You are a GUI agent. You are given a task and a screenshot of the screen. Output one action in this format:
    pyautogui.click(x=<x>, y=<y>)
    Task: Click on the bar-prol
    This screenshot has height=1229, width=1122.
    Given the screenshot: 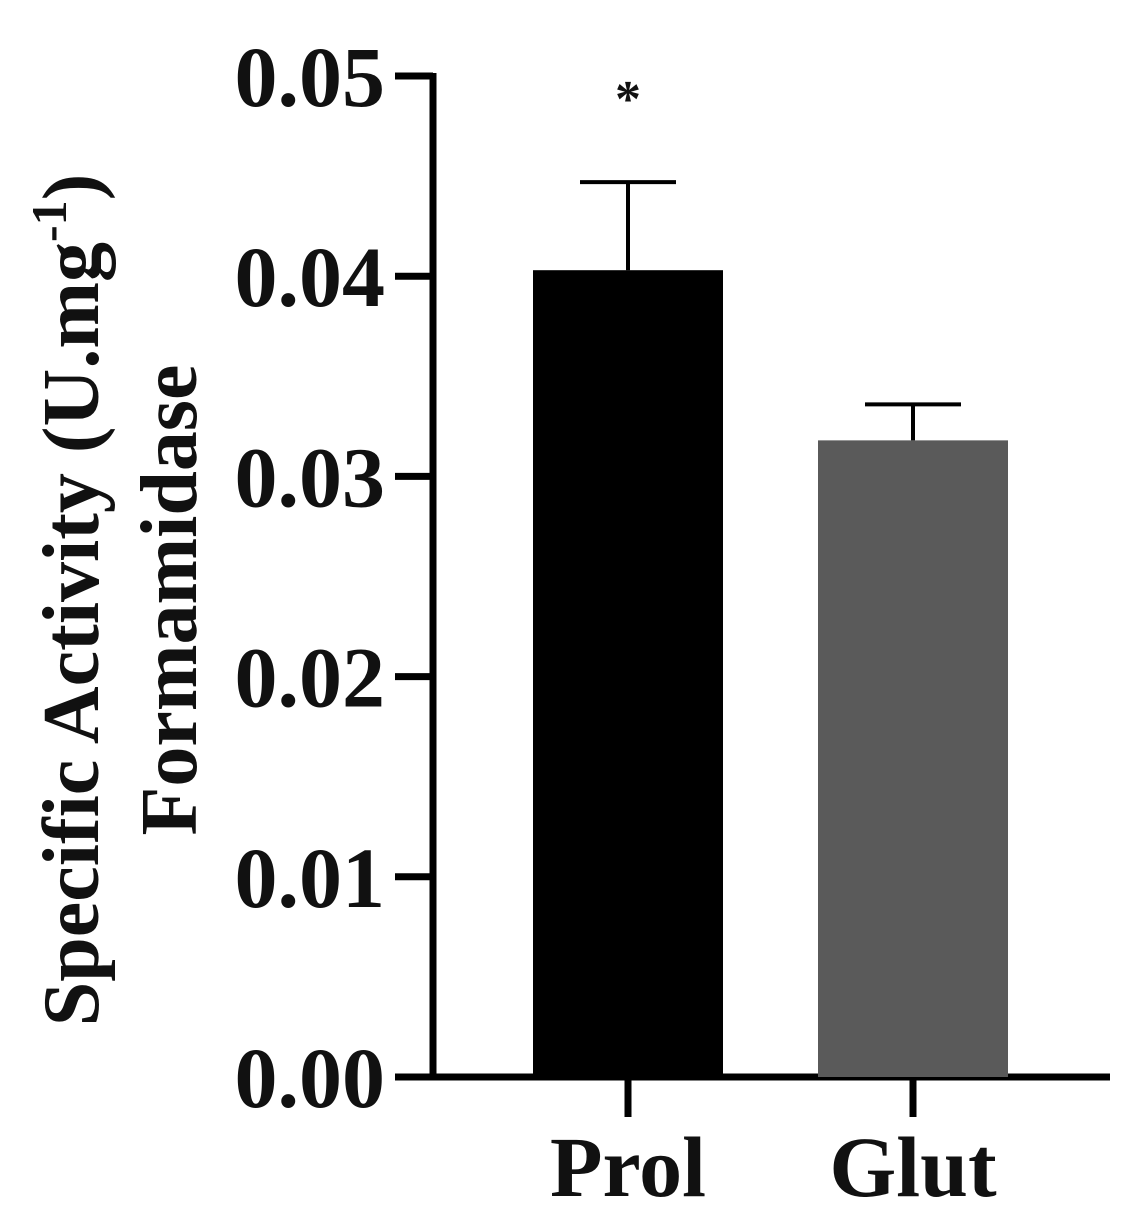 What is the action you would take?
    pyautogui.click(x=628, y=674)
    